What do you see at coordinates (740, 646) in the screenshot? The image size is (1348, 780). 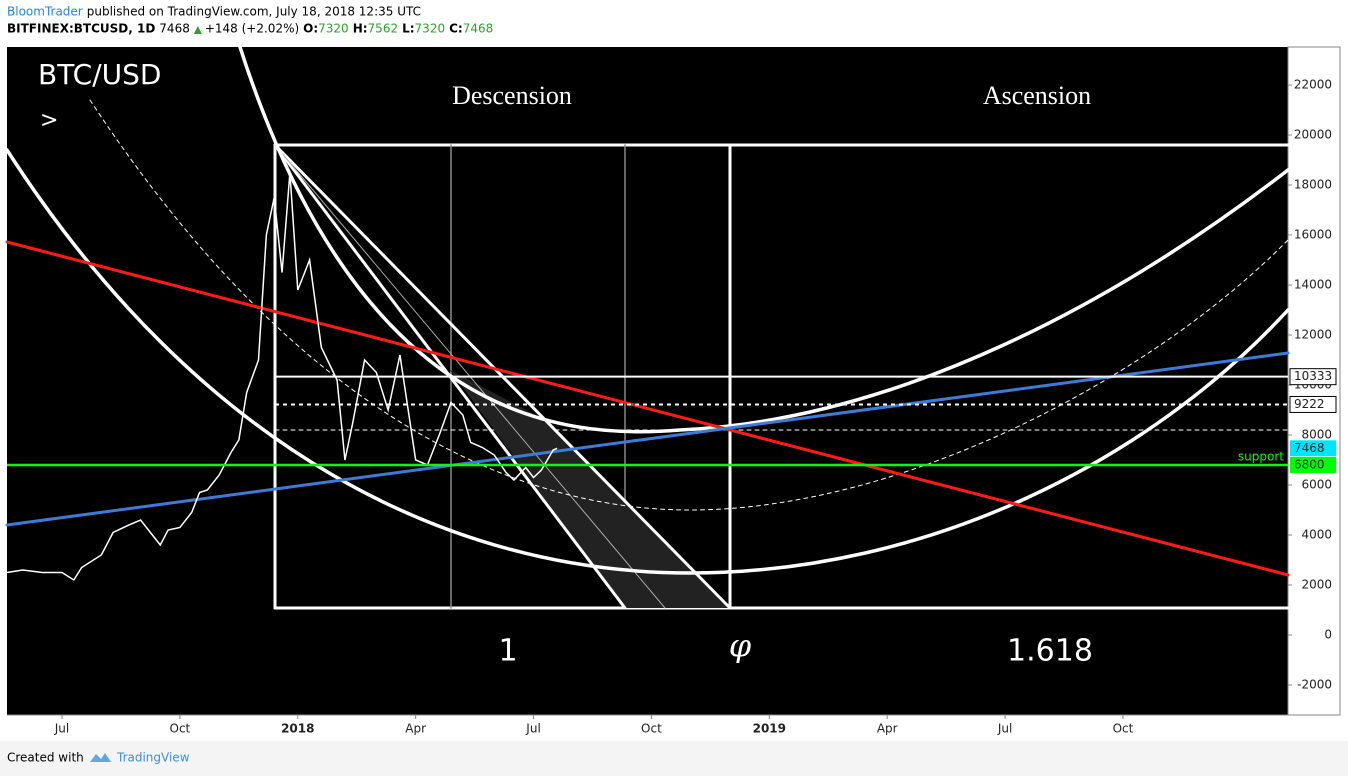 I see `annotation: φ` at bounding box center [740, 646].